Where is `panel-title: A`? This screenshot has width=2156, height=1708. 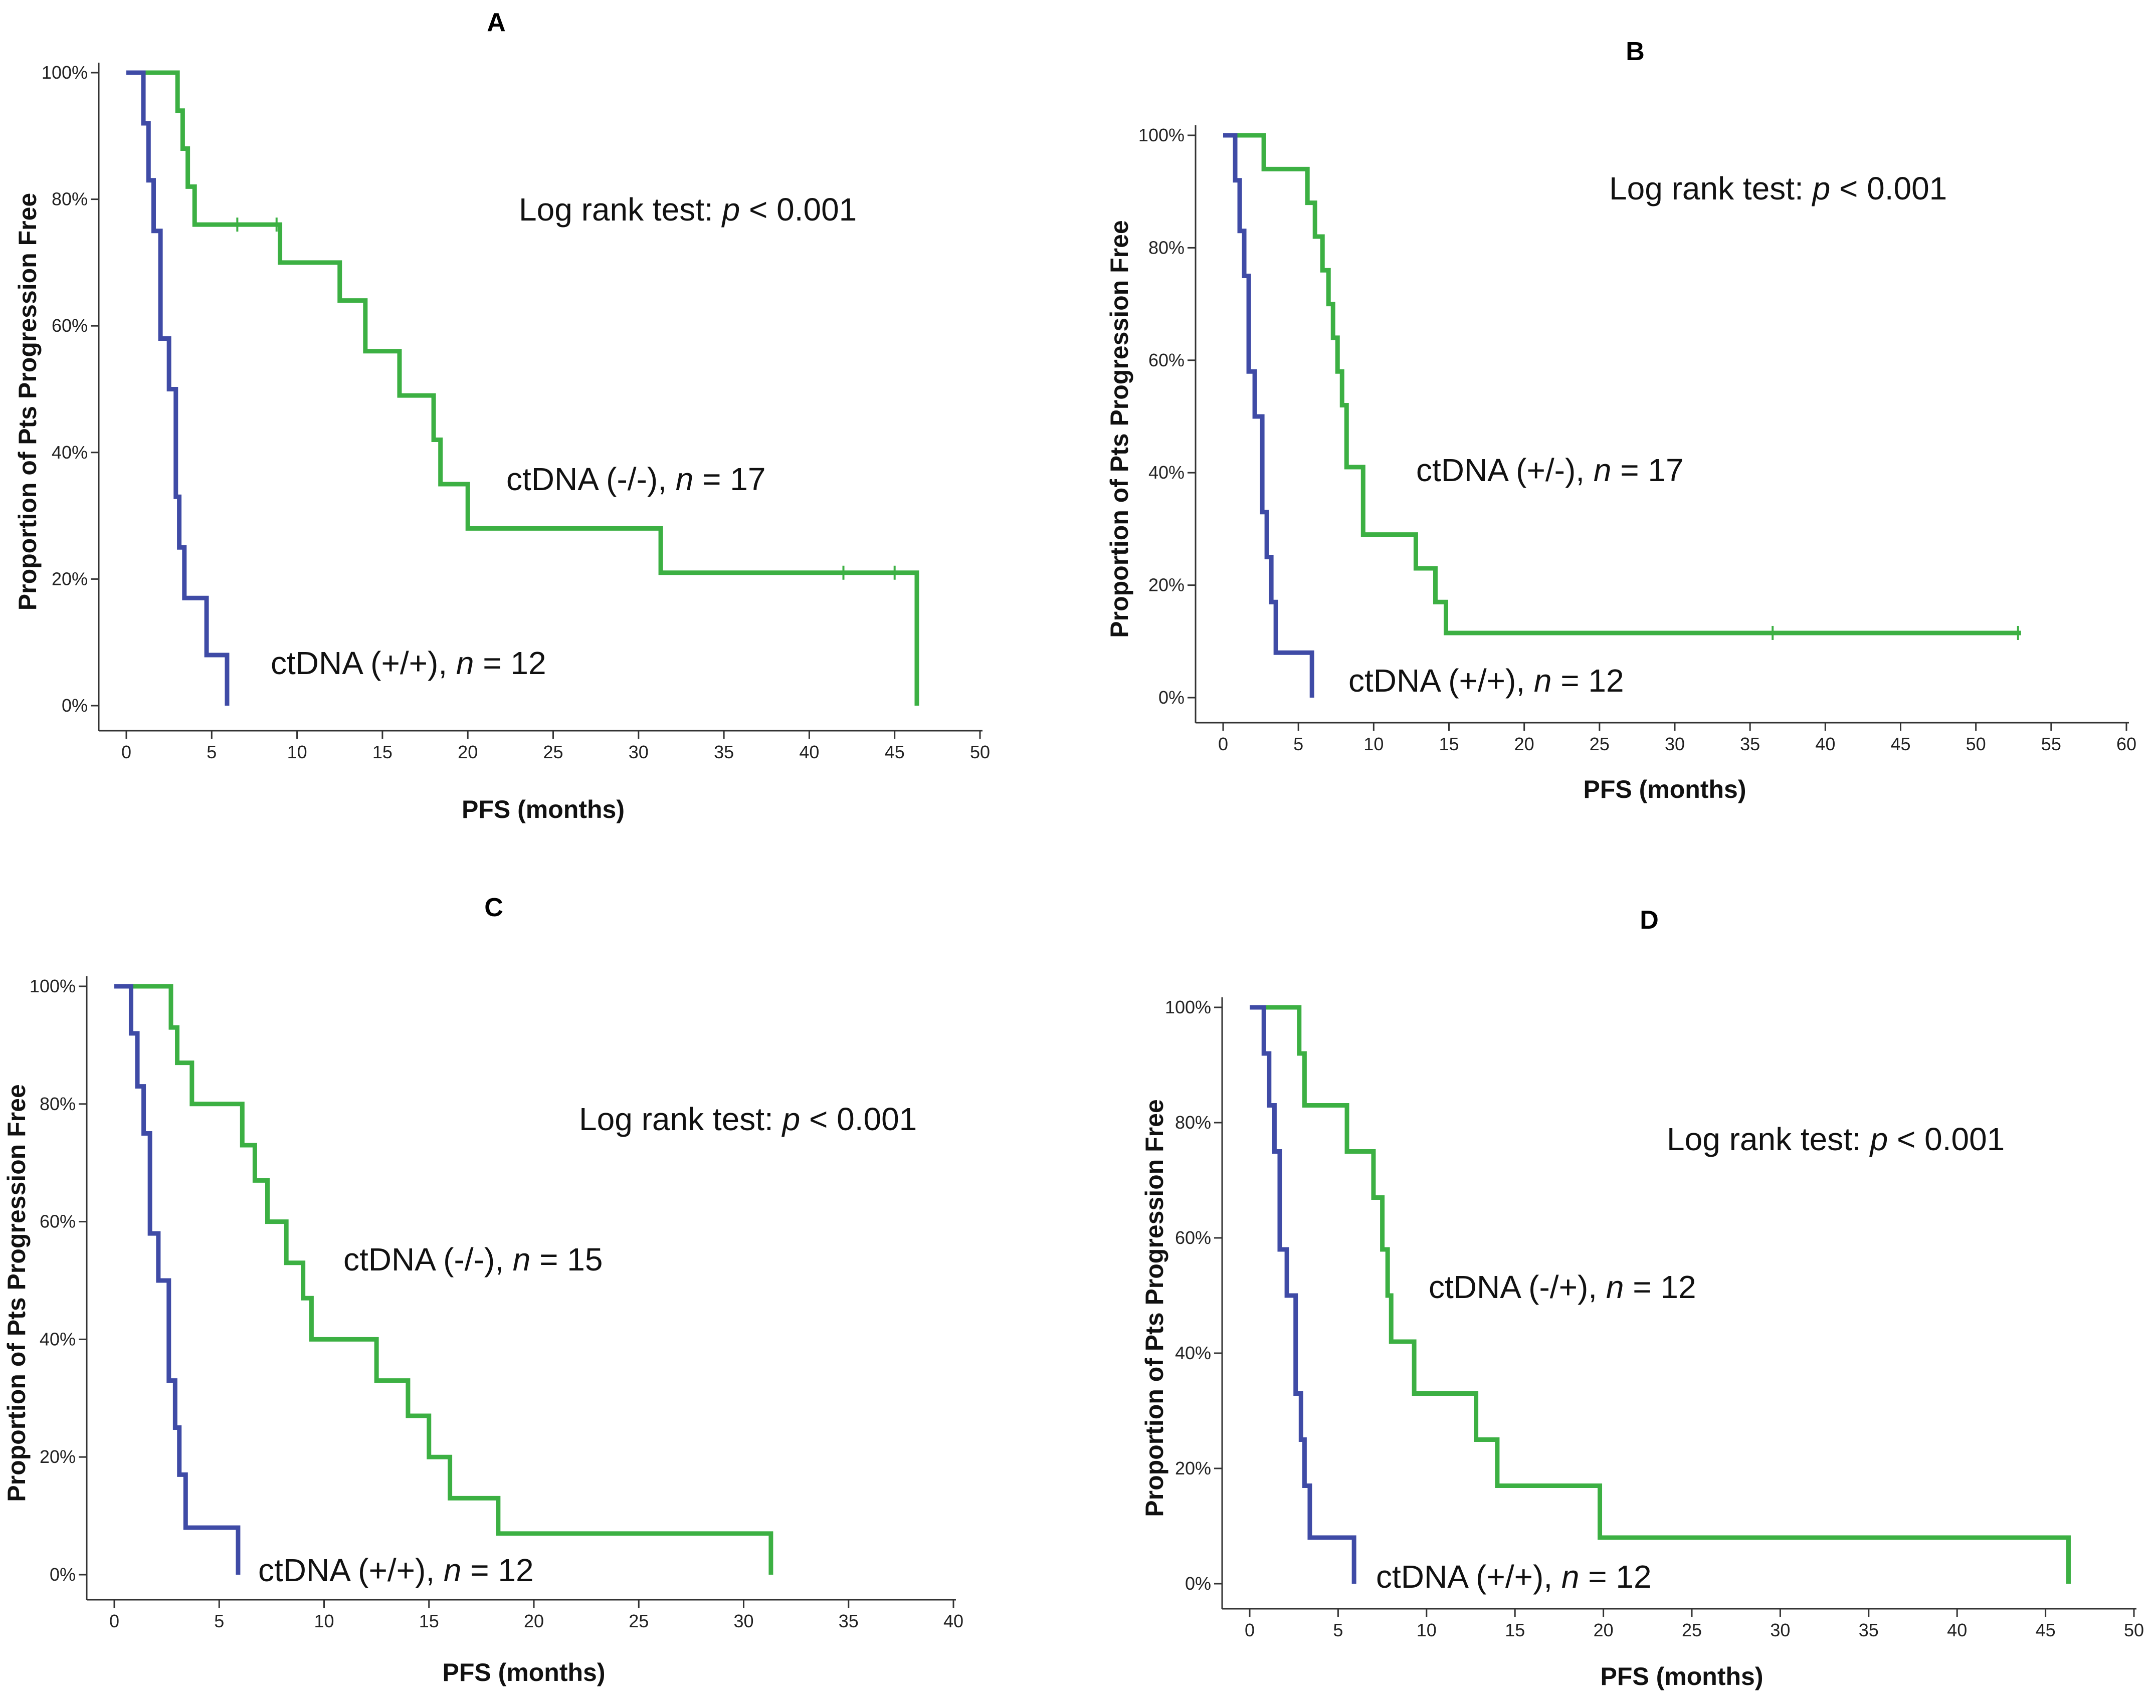 panel-title: A is located at coordinates (496, 22).